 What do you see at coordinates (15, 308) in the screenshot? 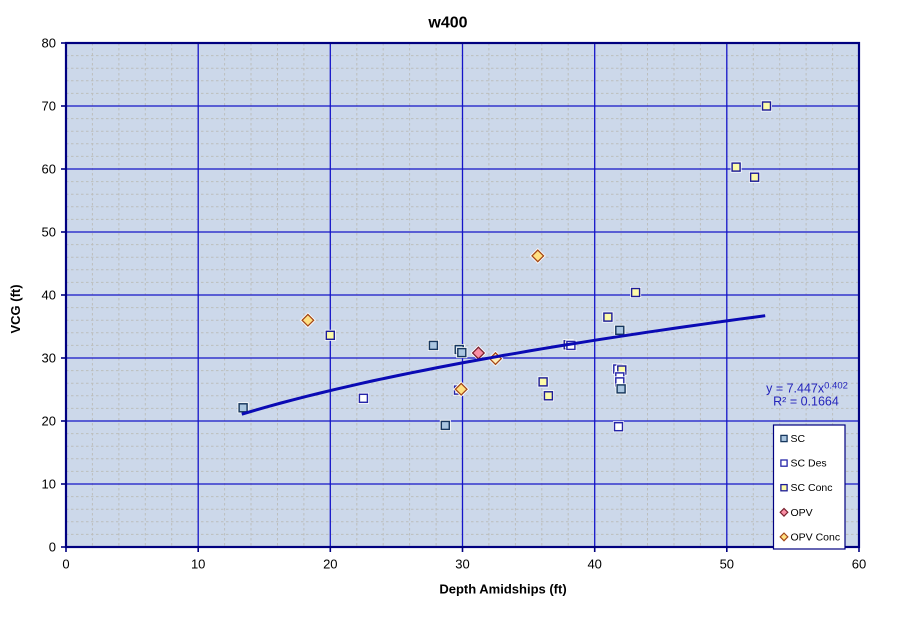
I see `svg-text: VCG (ft)` at bounding box center [15, 308].